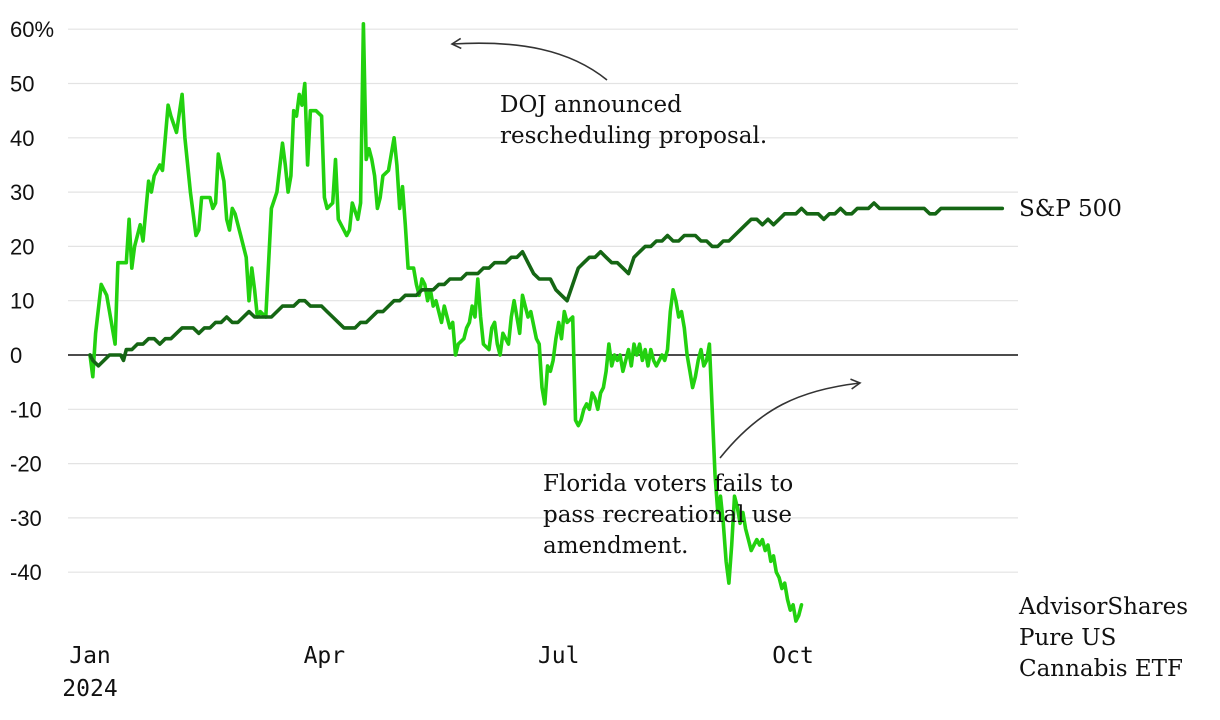 The height and width of the screenshot is (720, 1220). Describe the element at coordinates (615, 546) in the screenshot. I see `florida-annotation-line: amendment.` at that location.